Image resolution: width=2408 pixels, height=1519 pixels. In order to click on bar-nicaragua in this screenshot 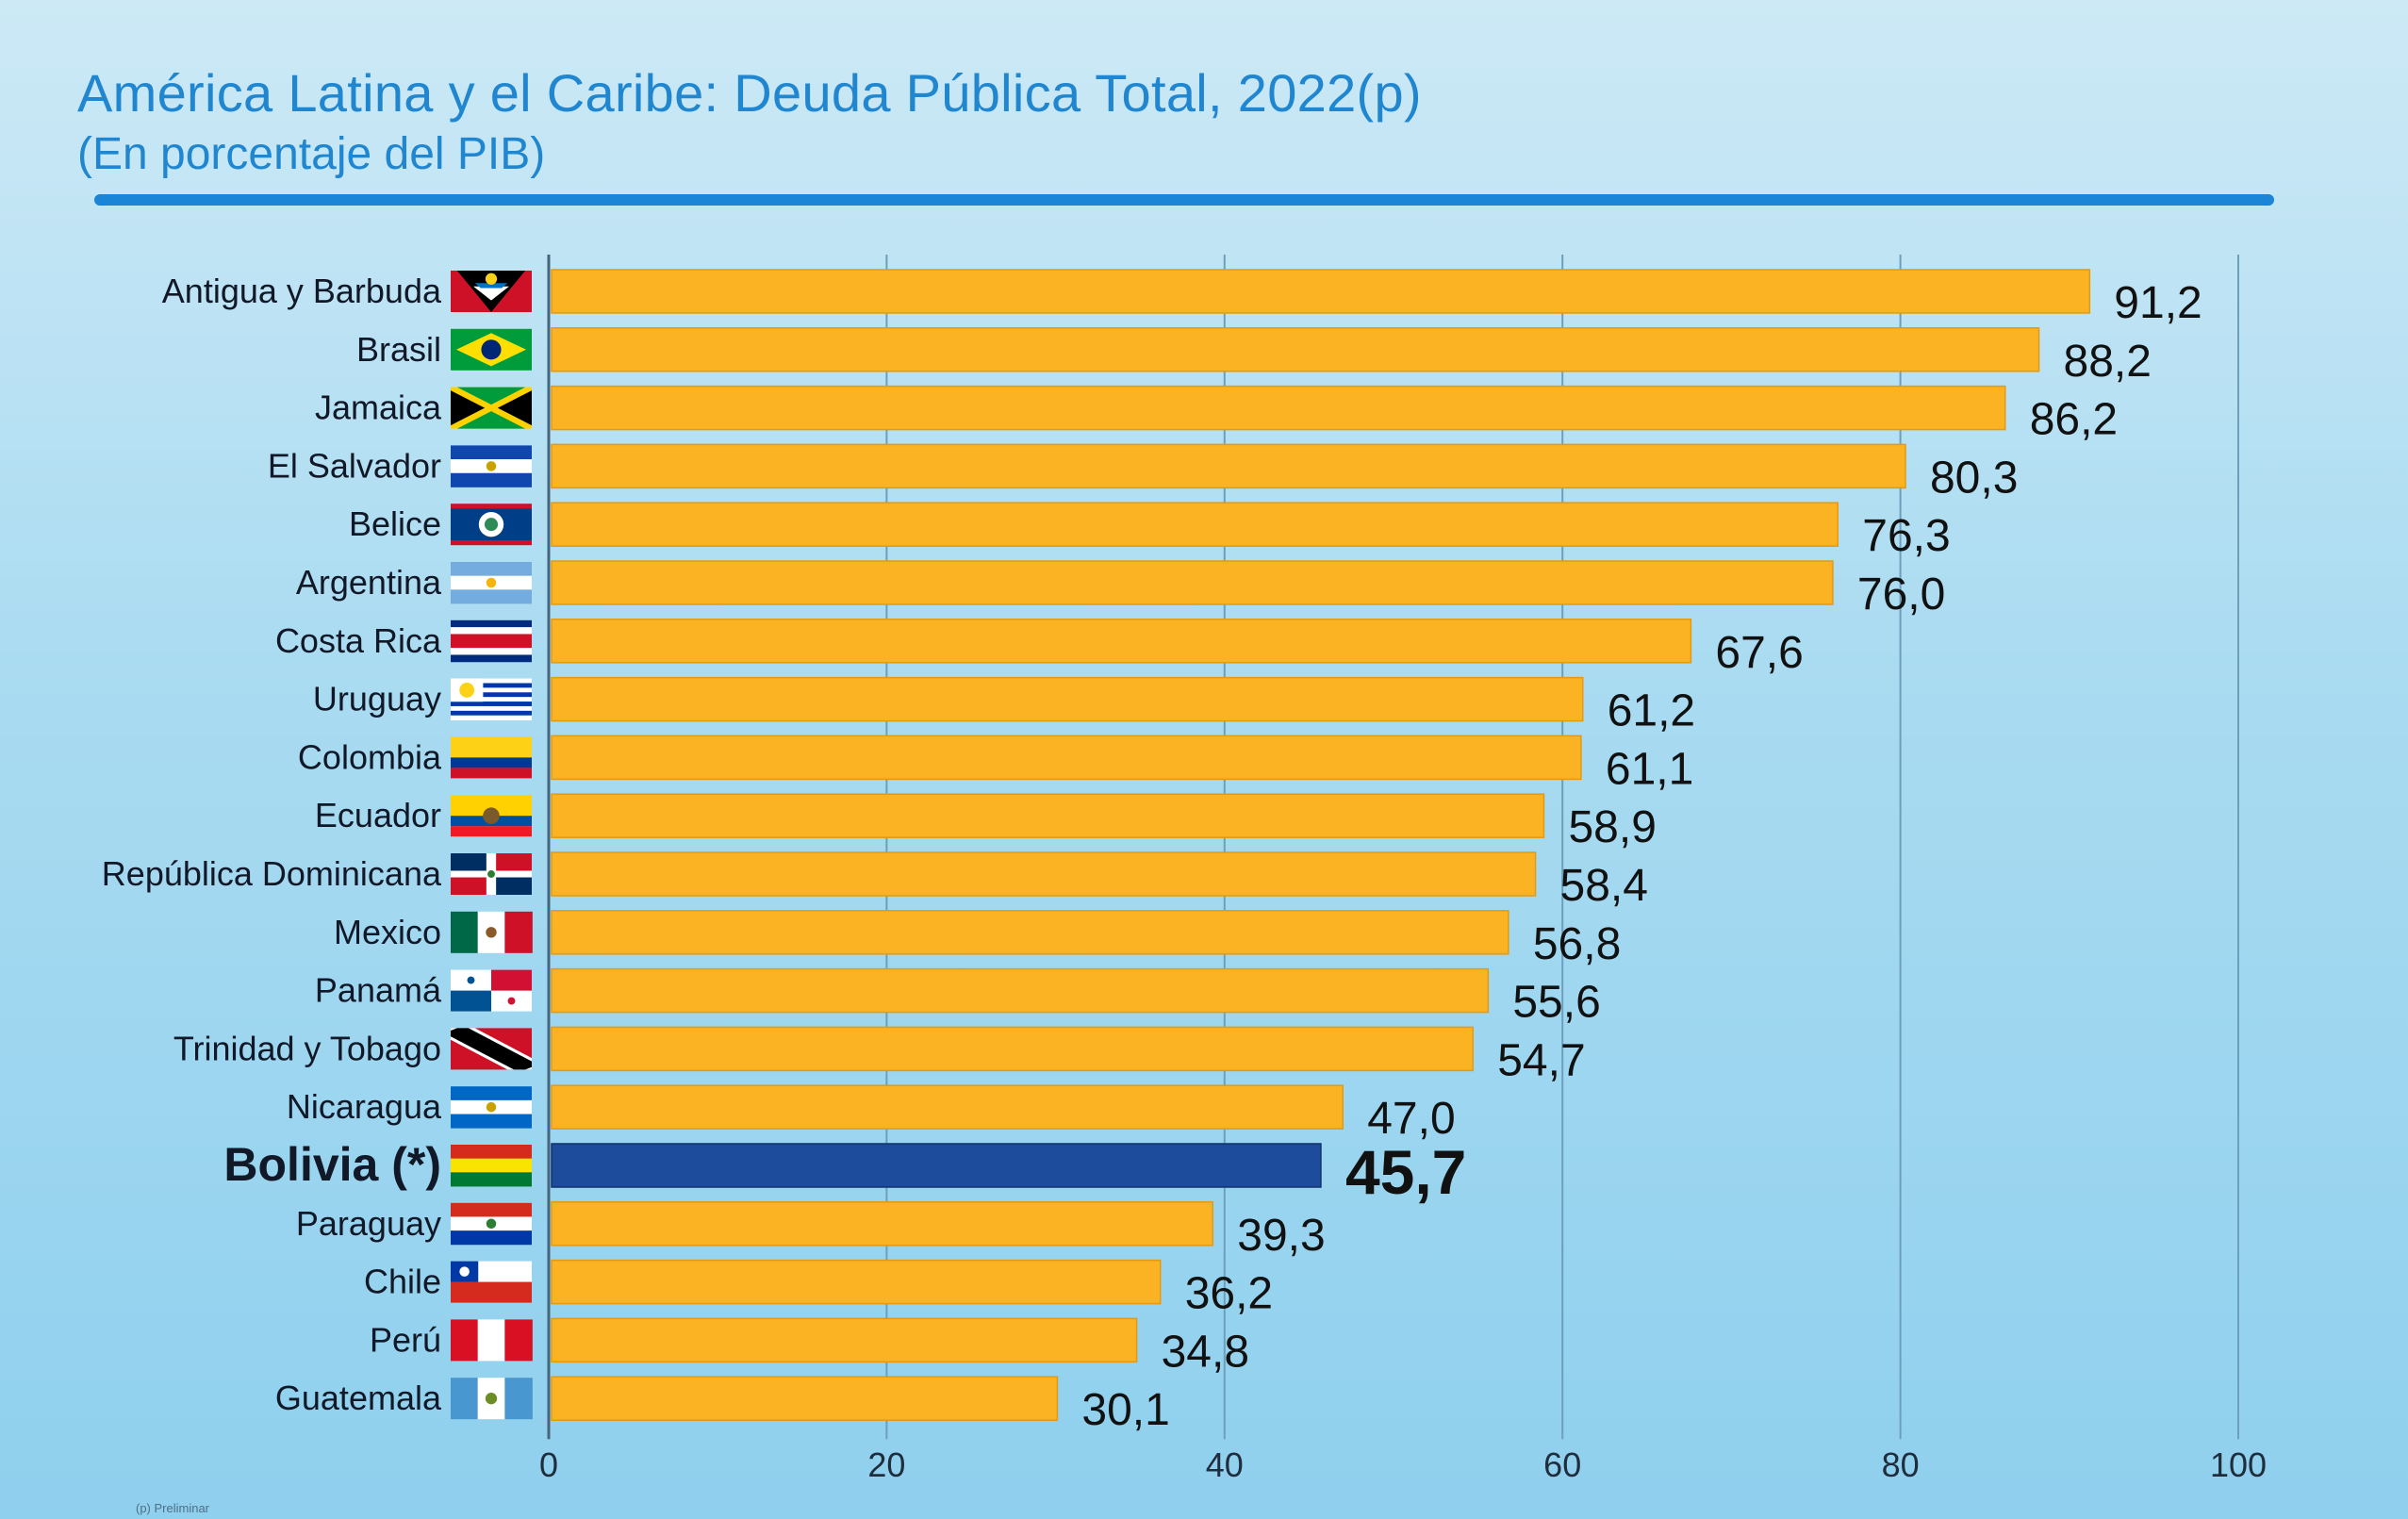, I will do `click(947, 1107)`.